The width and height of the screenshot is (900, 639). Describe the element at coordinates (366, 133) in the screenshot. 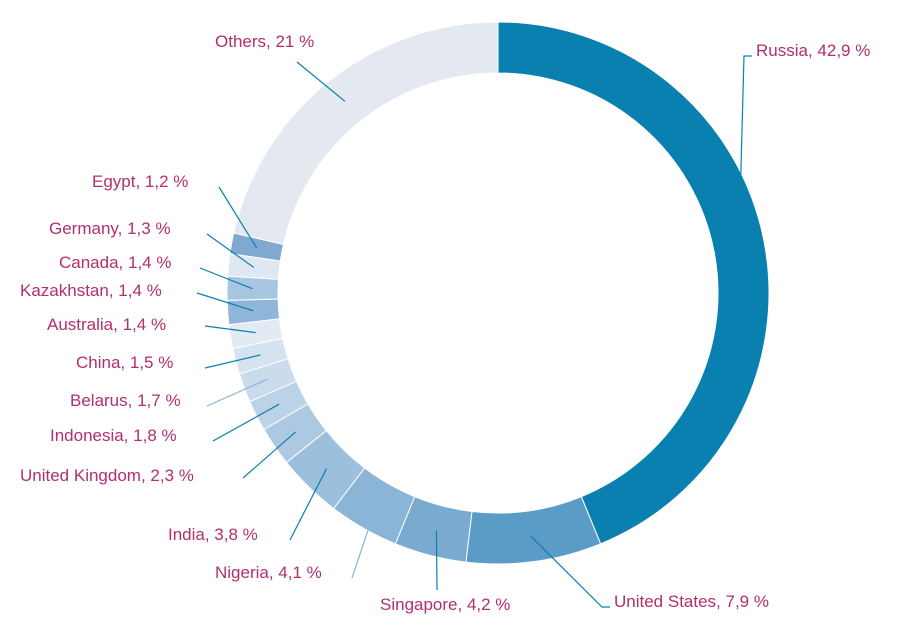

I see `slice-others` at that location.